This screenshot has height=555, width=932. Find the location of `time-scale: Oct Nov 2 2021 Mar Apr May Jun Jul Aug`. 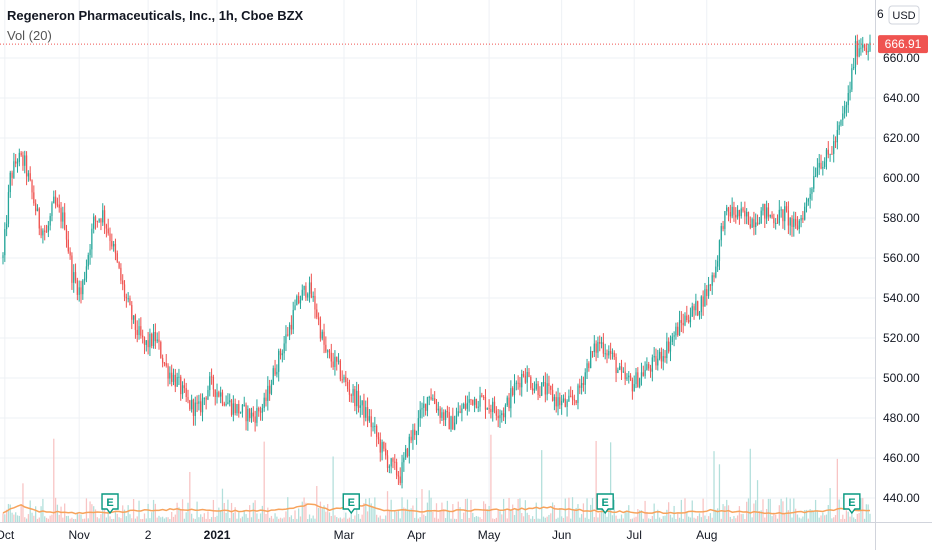

time-scale: Oct Nov 2 2021 Mar Apr May Jun Jul Aug is located at coordinates (466, 536).